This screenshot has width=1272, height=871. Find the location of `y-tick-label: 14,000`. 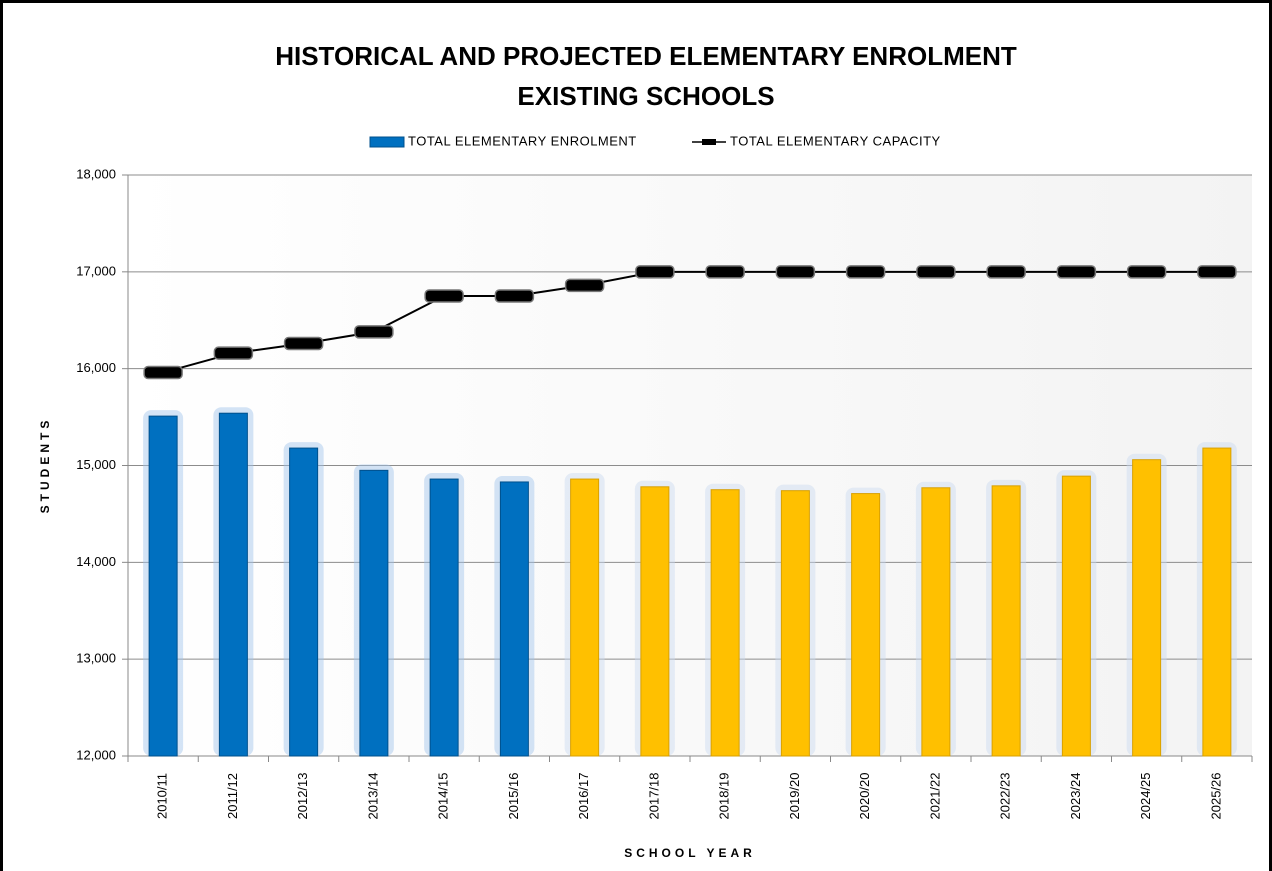

y-tick-label: 14,000 is located at coordinates (96, 561).